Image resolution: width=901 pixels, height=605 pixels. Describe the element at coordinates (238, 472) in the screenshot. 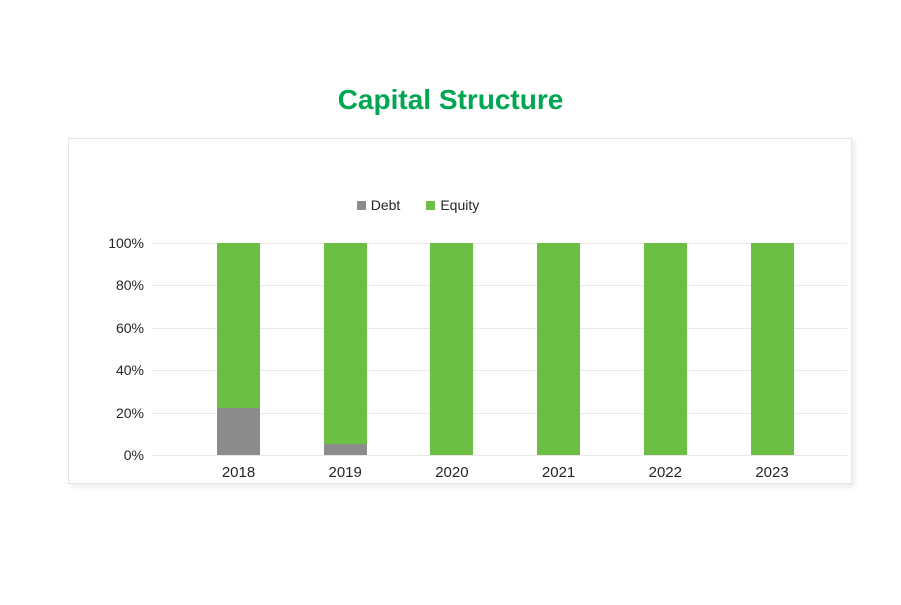

I see `x-axis-tick-2018: 2018` at that location.